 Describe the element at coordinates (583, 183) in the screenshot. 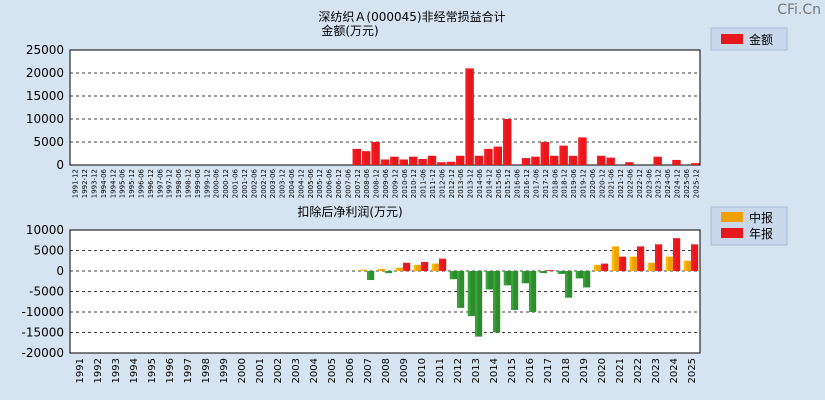

I see `top-x-tick-label: 2019-12` at that location.